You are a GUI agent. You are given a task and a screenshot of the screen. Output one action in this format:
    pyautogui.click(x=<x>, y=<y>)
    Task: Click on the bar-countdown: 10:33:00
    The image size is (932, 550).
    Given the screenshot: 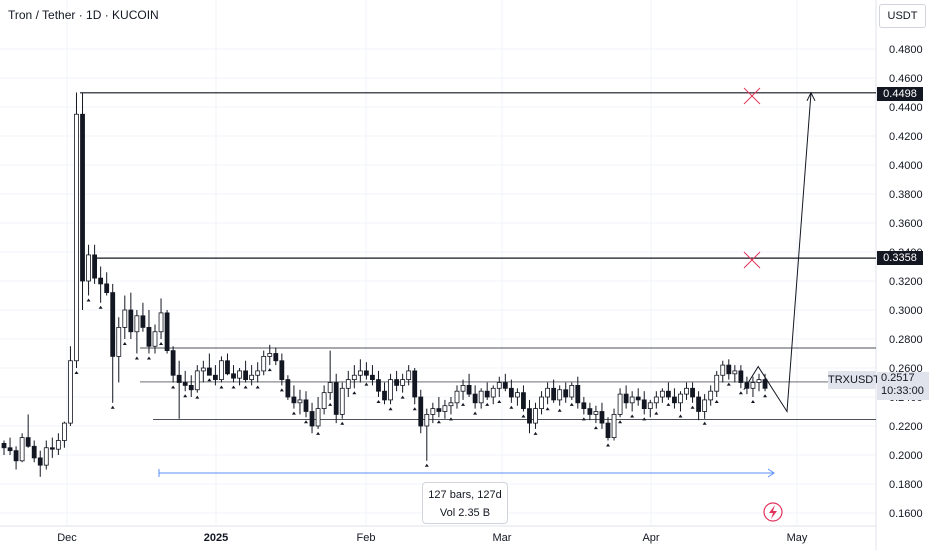 What is the action you would take?
    pyautogui.click(x=902, y=391)
    